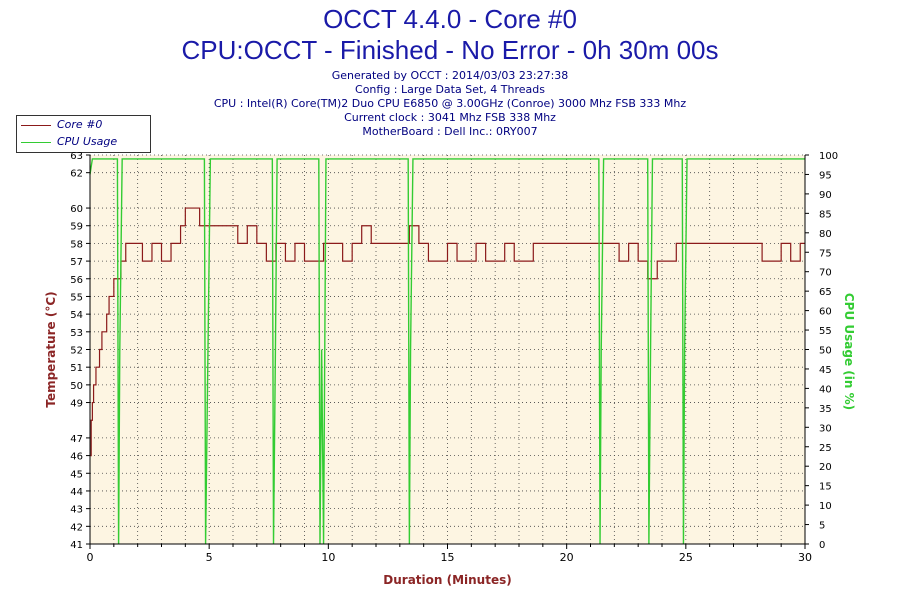 The image size is (900, 600). Describe the element at coordinates (76, 244) in the screenshot. I see `y-tick-label-left: 58` at that location.